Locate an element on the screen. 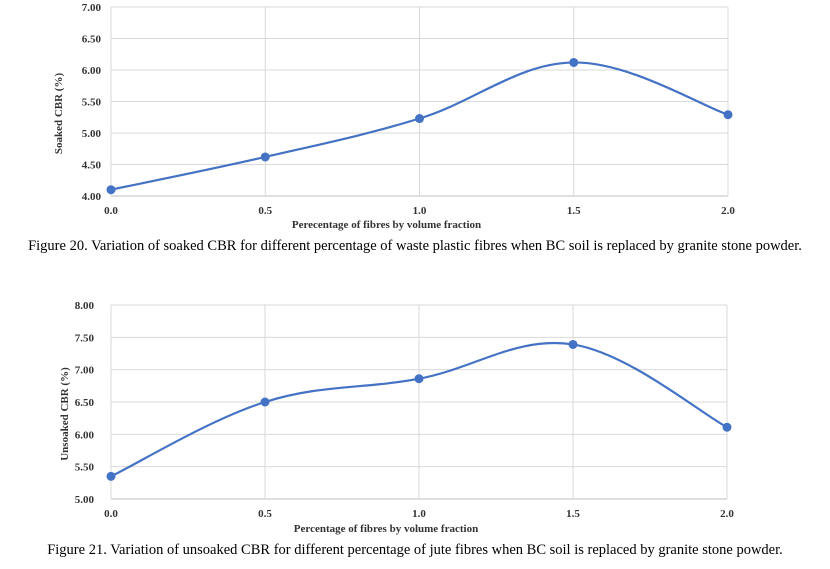 The width and height of the screenshot is (830, 569). y-tick-label: 4.00 is located at coordinates (92, 197).